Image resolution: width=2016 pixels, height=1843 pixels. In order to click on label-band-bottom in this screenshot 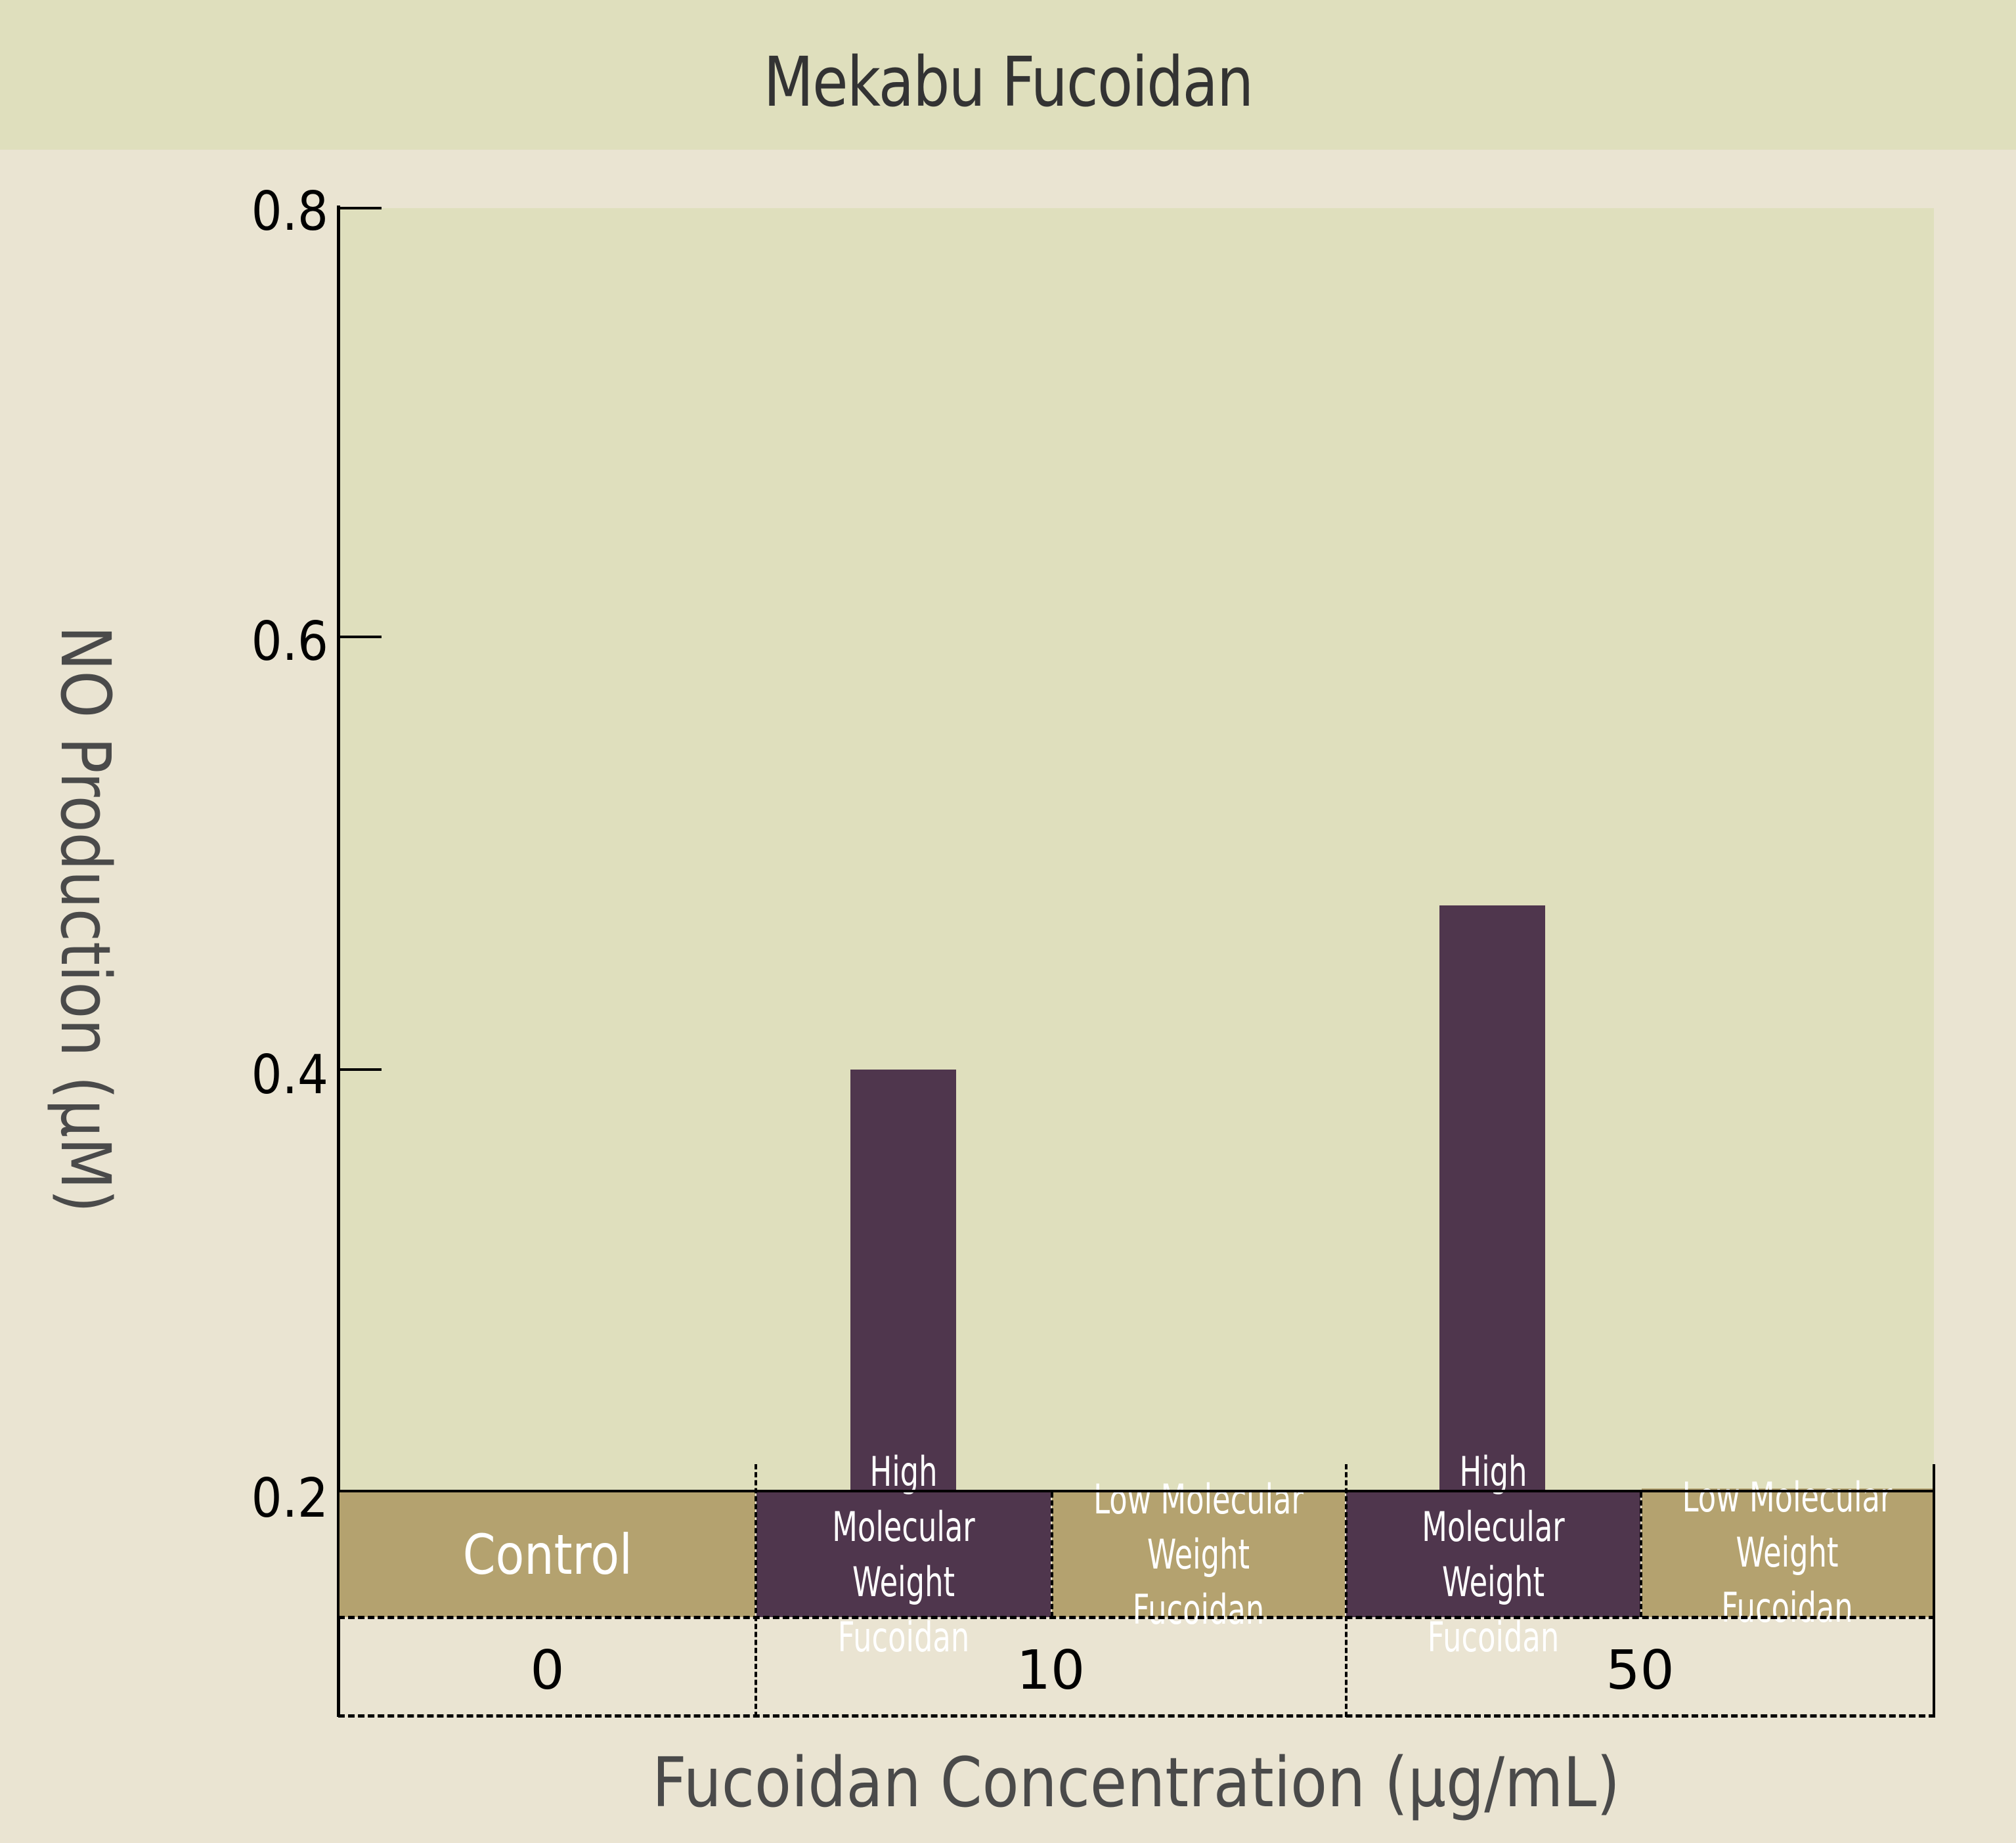, I will do `click(1136, 1618)`.